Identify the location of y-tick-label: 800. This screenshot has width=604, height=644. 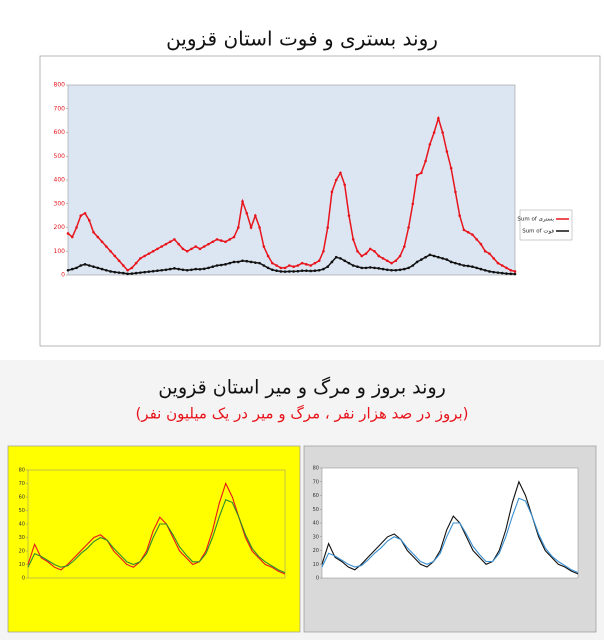
(60, 85).